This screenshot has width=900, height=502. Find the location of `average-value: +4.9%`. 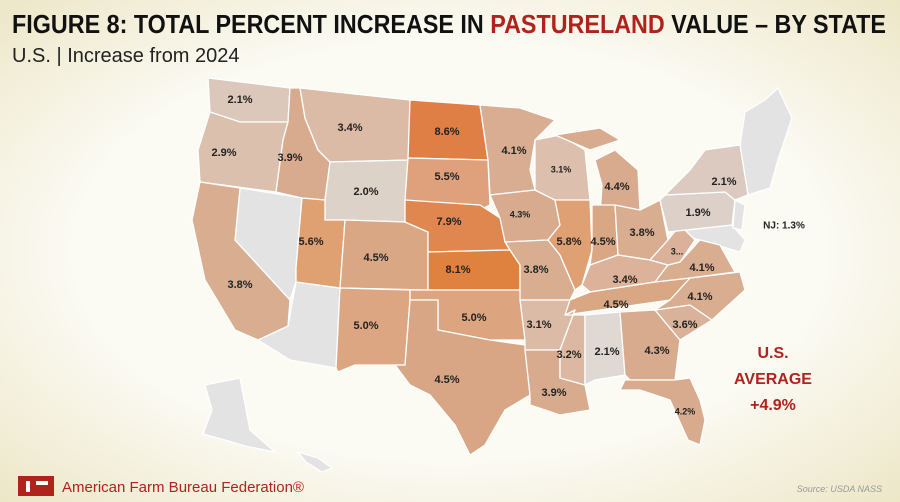

average-value: +4.9% is located at coordinates (773, 405).